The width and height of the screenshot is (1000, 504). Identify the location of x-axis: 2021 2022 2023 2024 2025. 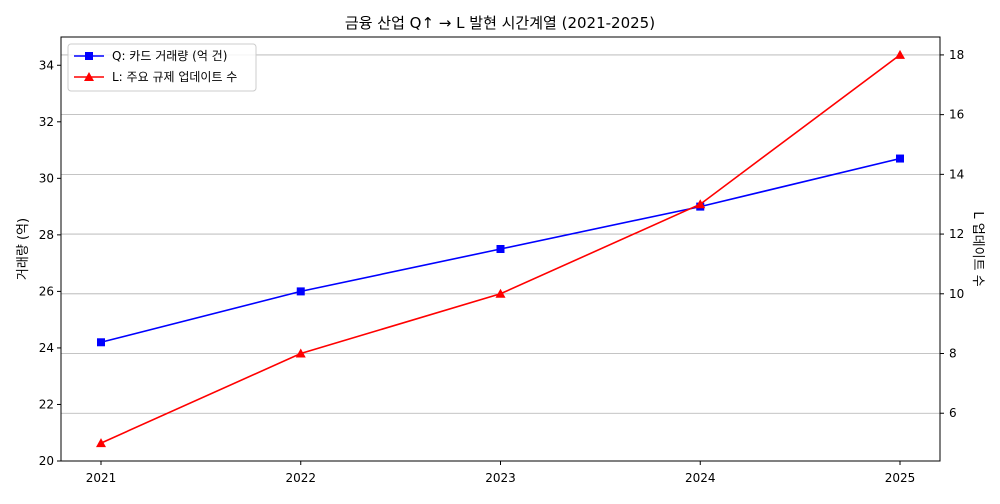
(501, 473).